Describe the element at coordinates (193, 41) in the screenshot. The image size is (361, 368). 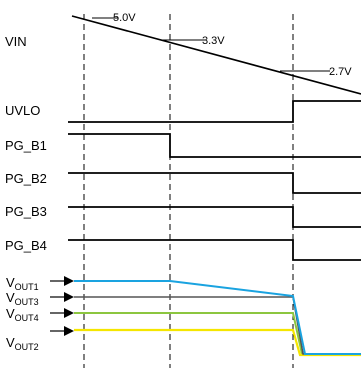
I see `vin-level-3v3: 3.3V` at that location.